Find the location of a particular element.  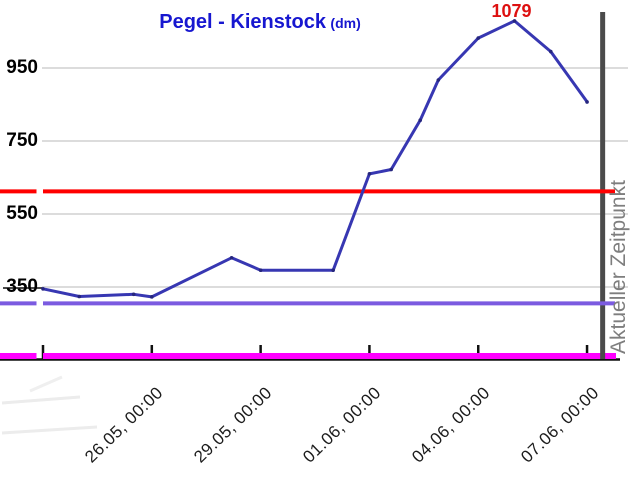

y-tick-label: 750 is located at coordinates (22, 140).